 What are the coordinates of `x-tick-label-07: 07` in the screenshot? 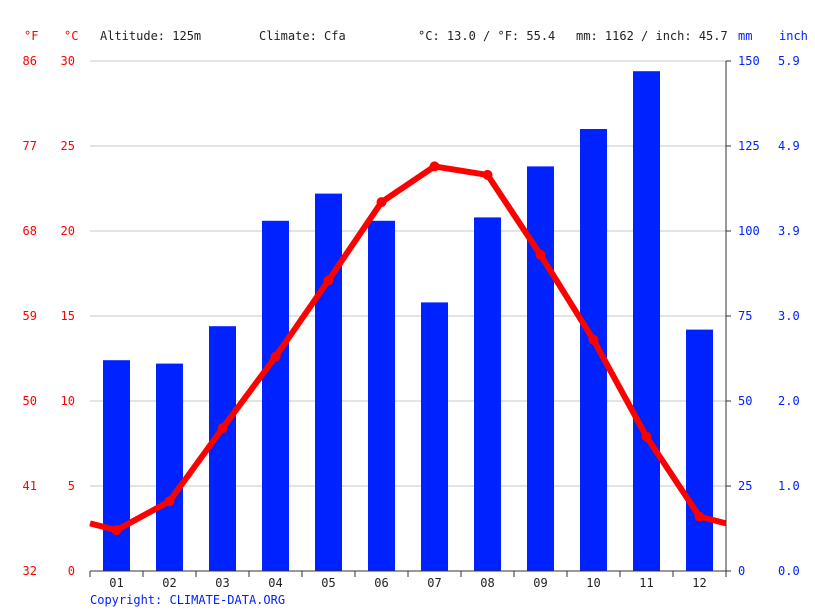 It's located at (434, 583).